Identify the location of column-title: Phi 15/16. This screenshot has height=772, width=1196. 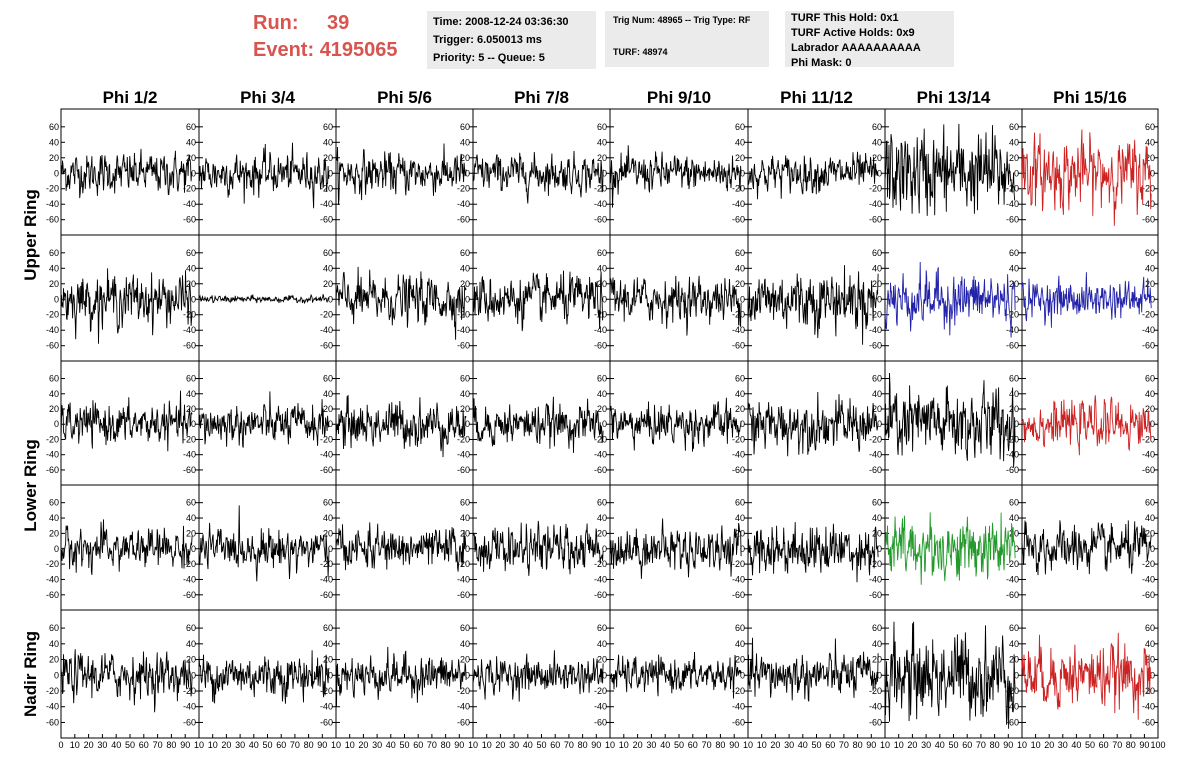
(1090, 97).